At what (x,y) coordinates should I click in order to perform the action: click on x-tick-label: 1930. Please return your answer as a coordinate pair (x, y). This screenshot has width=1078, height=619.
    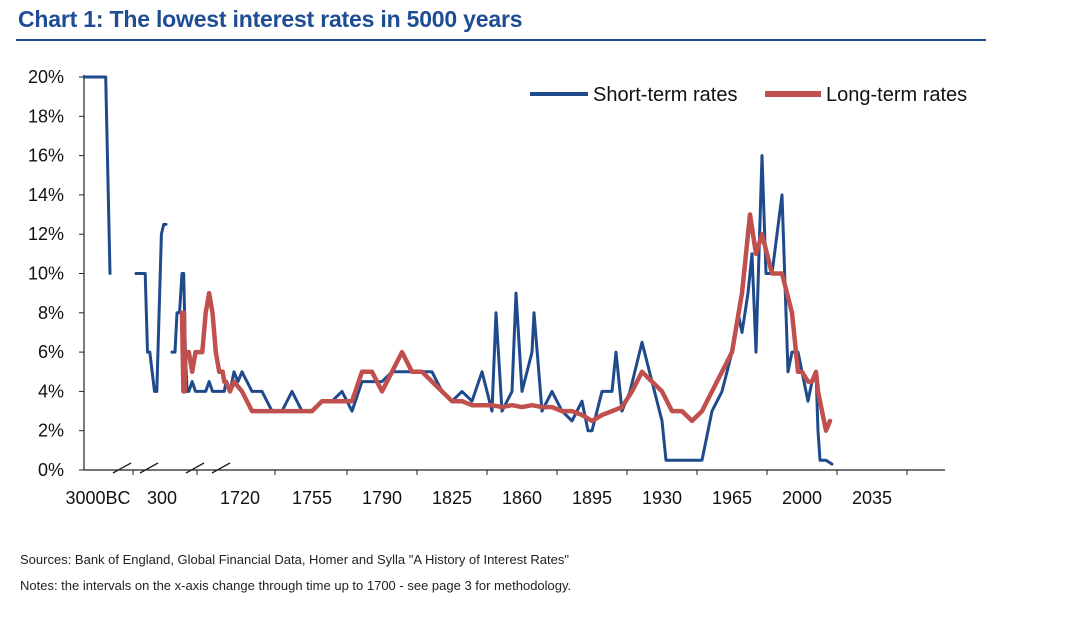
    Looking at the image, I should click on (662, 498).